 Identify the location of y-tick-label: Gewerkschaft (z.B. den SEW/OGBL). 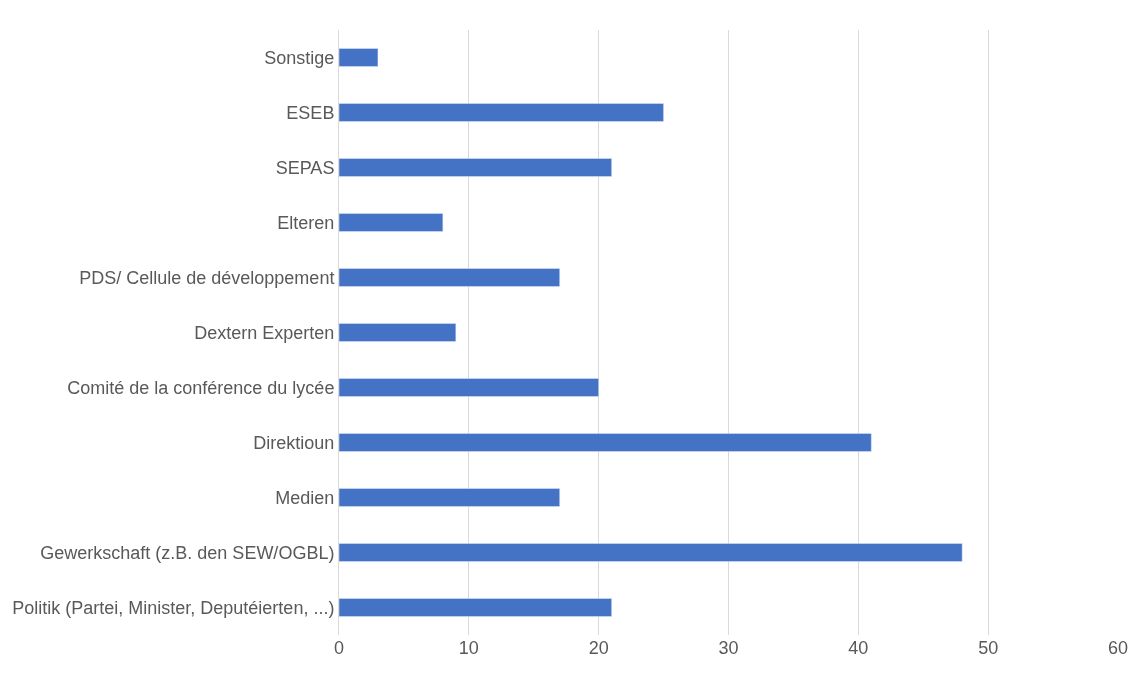
(187, 552).